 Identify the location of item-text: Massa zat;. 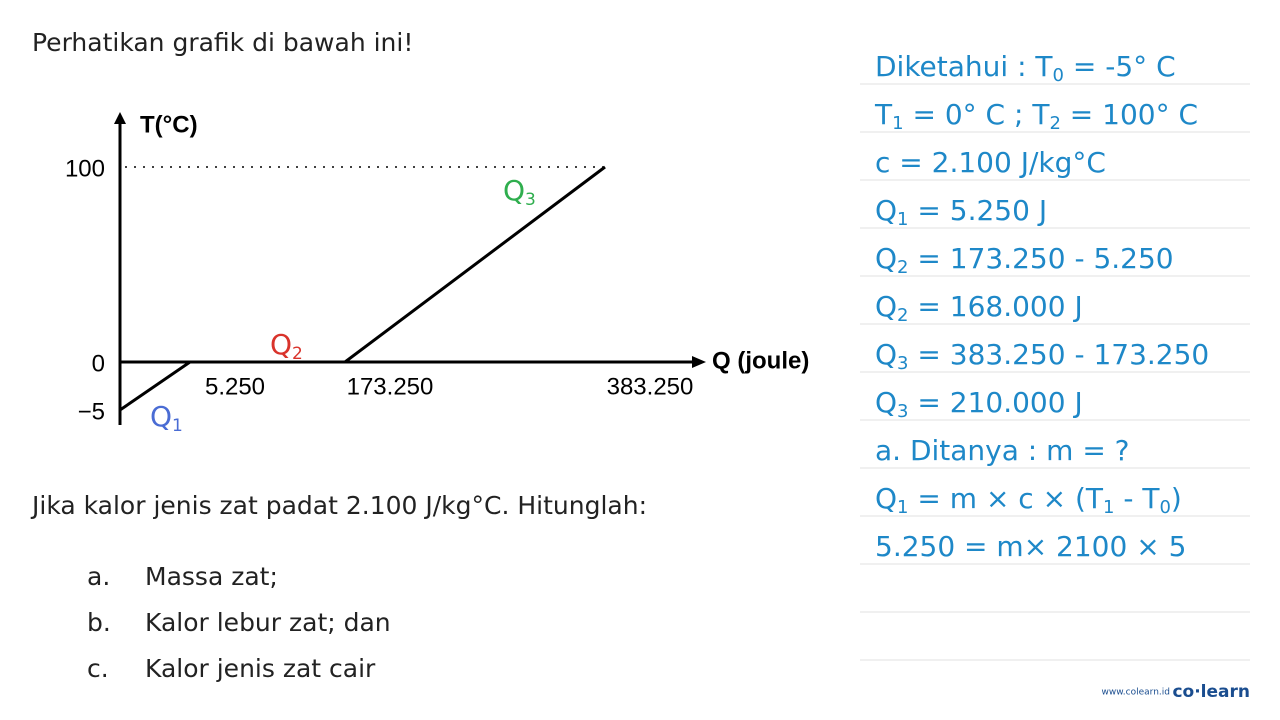
(211, 576).